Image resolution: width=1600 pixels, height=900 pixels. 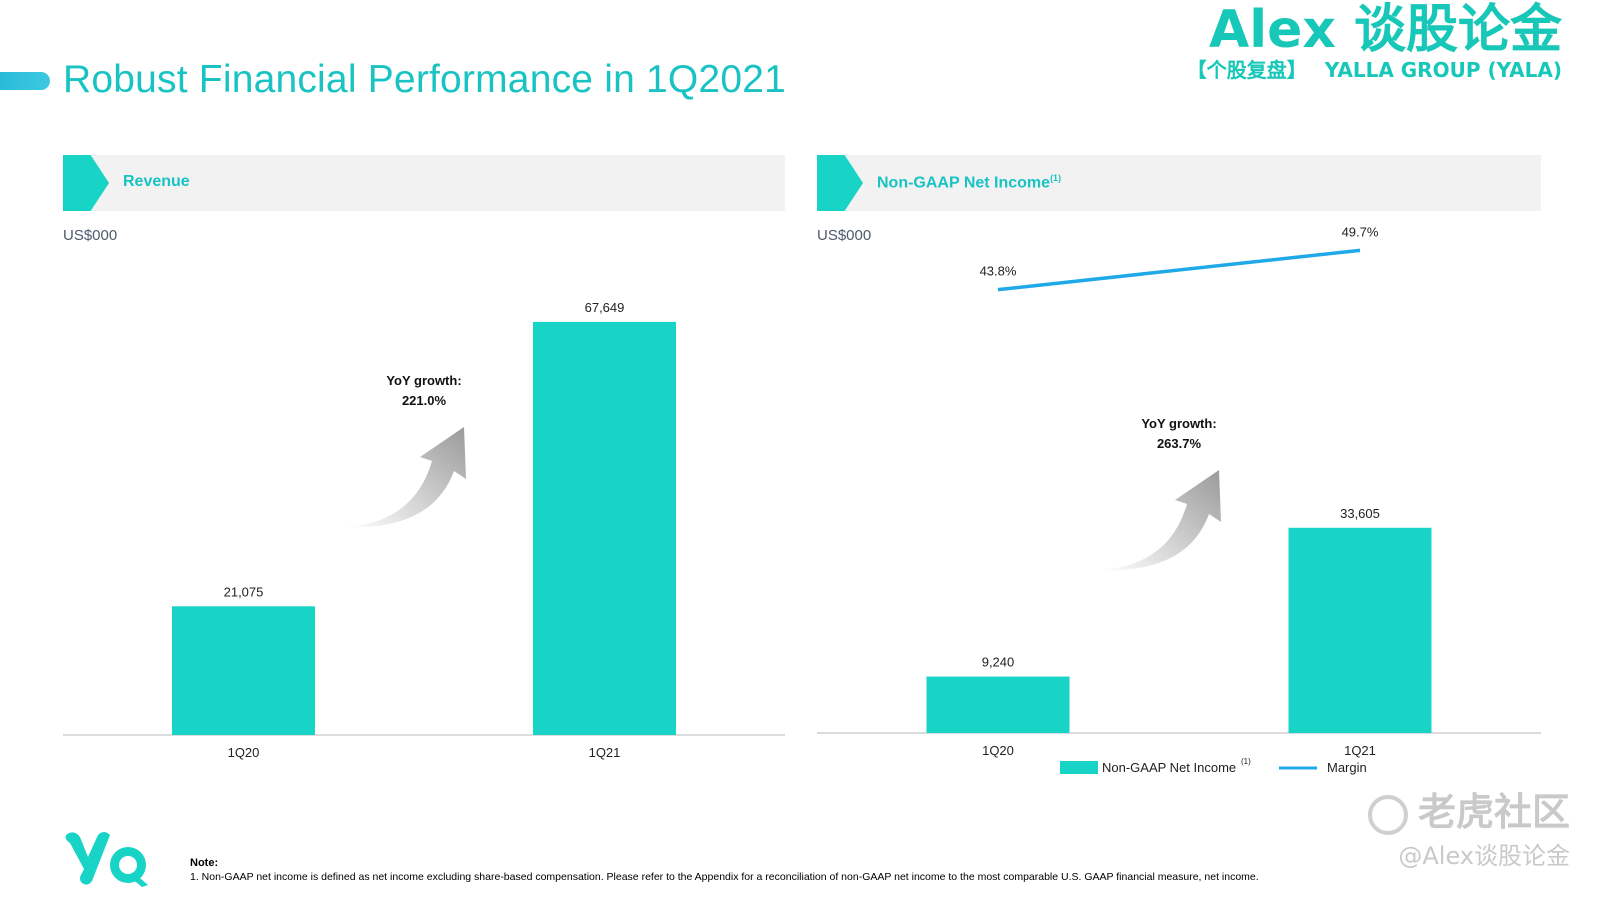 What do you see at coordinates (964, 183) in the screenshot?
I see `net-income-panel-title-text: Non-GAAP Net Income` at bounding box center [964, 183].